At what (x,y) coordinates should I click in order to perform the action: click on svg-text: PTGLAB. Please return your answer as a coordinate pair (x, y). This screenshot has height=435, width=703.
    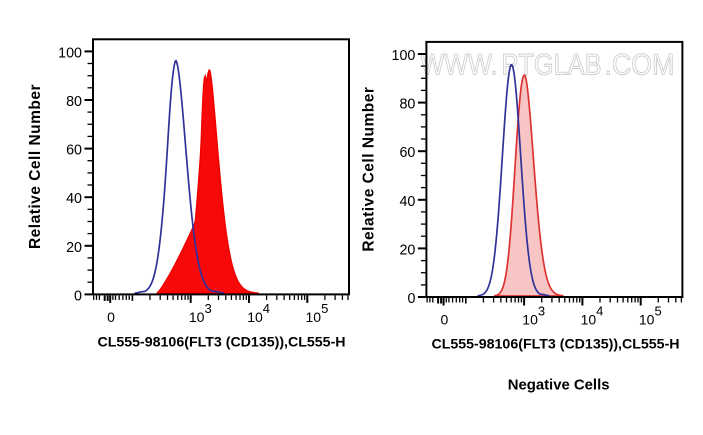
    Looking at the image, I should click on (552, 65).